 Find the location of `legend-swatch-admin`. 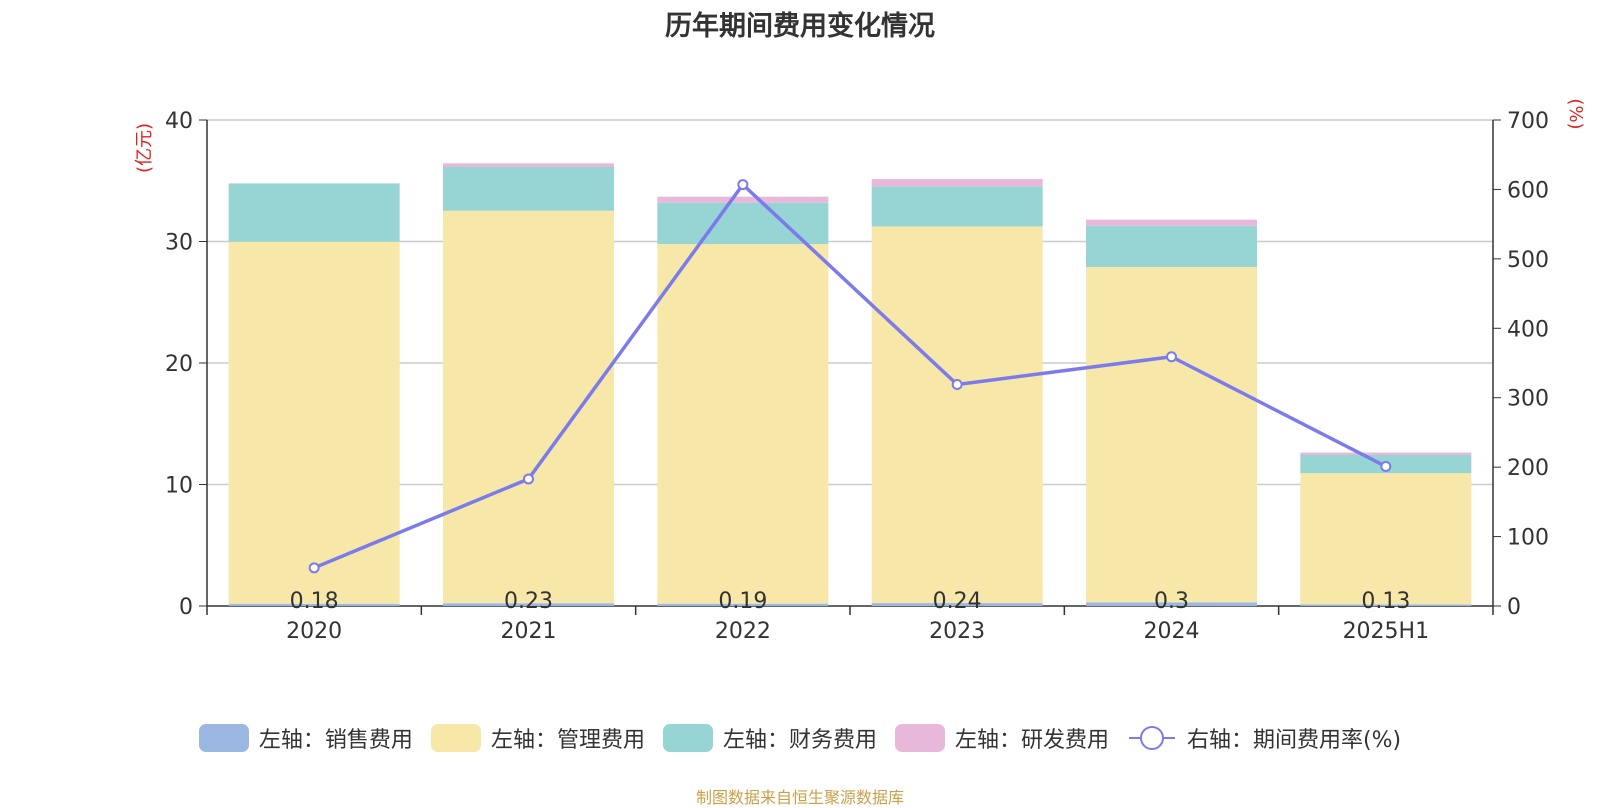

legend-swatch-admin is located at coordinates (455, 738).